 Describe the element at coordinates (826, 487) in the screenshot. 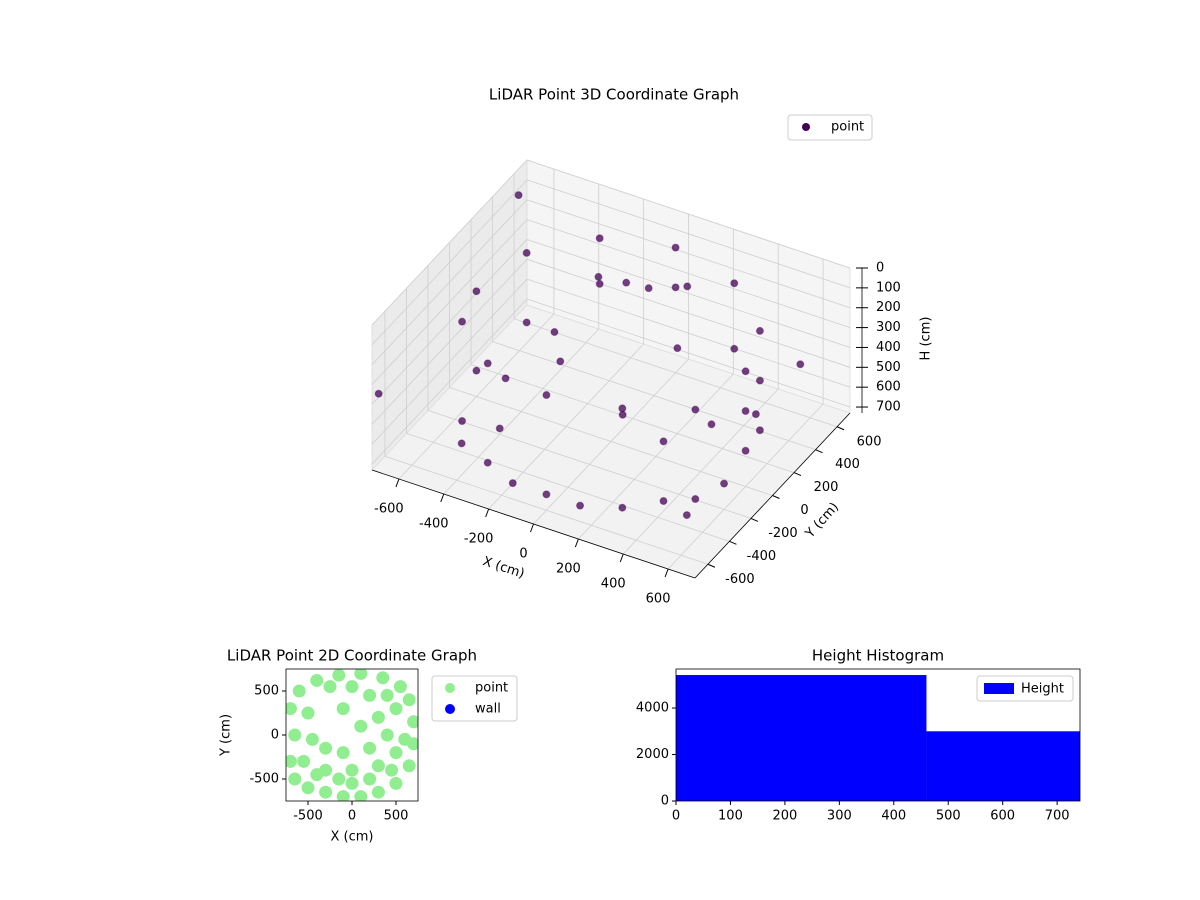

I see `y-tick-label: 200` at that location.